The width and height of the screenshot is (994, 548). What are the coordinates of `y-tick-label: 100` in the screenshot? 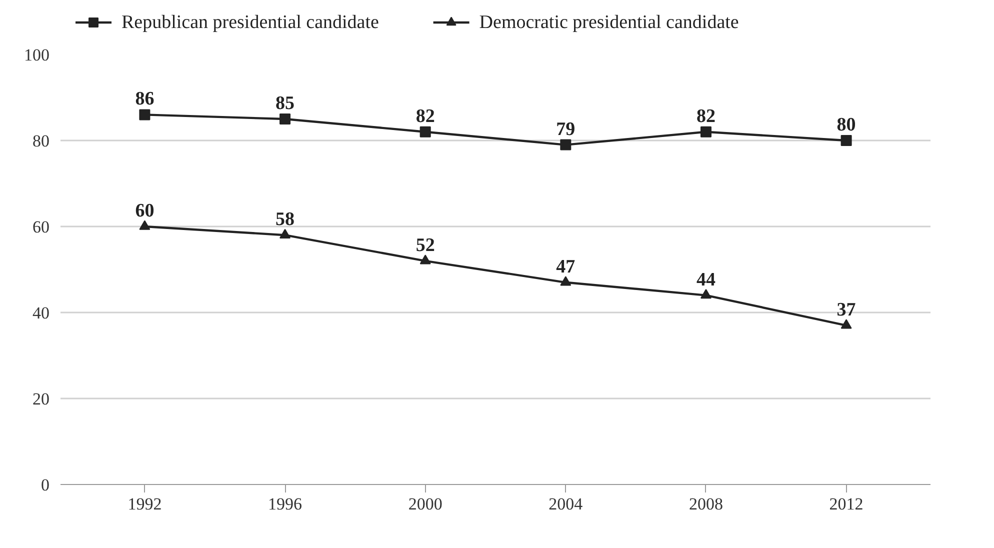 It's located at (37, 55).